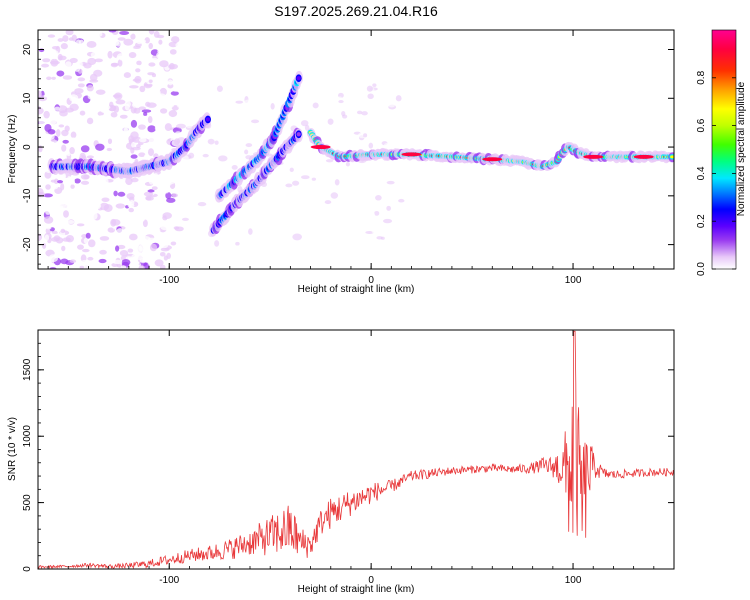 This screenshot has width=750, height=600. What do you see at coordinates (701, 173) in the screenshot?
I see `colorbar-tick-label: 0.4` at bounding box center [701, 173].